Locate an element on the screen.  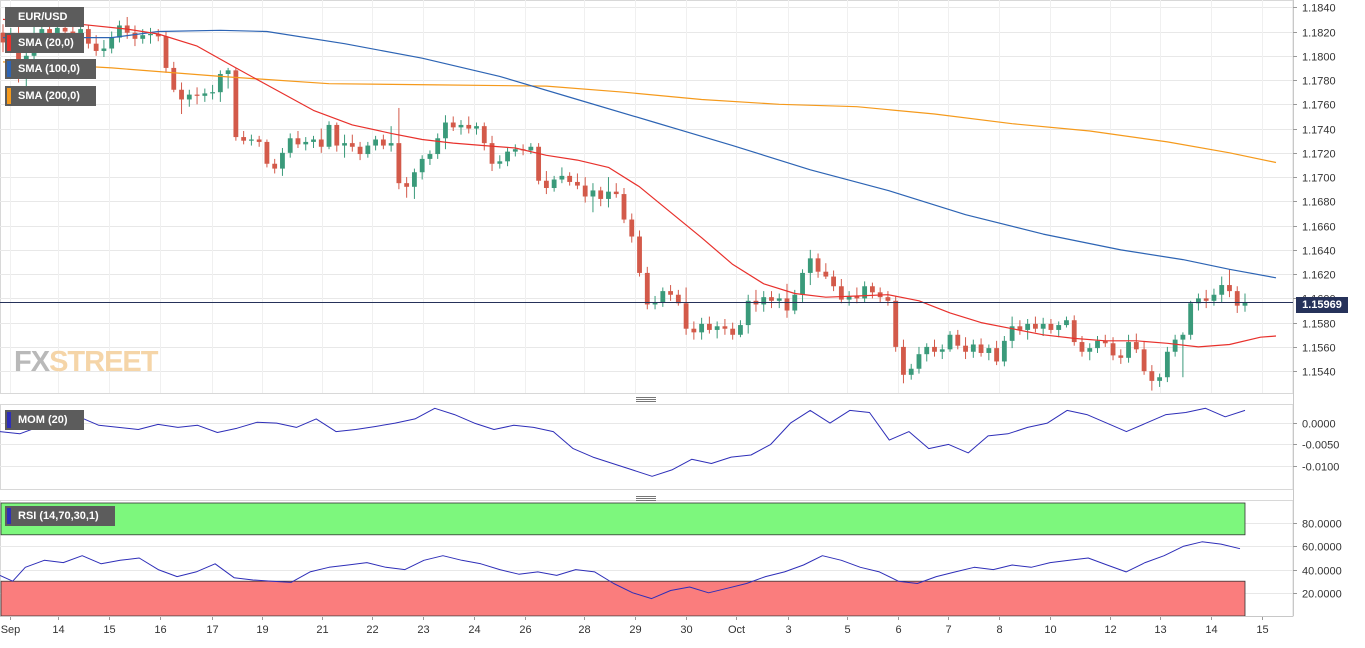
sma200-swatch is located at coordinates (9, 96).